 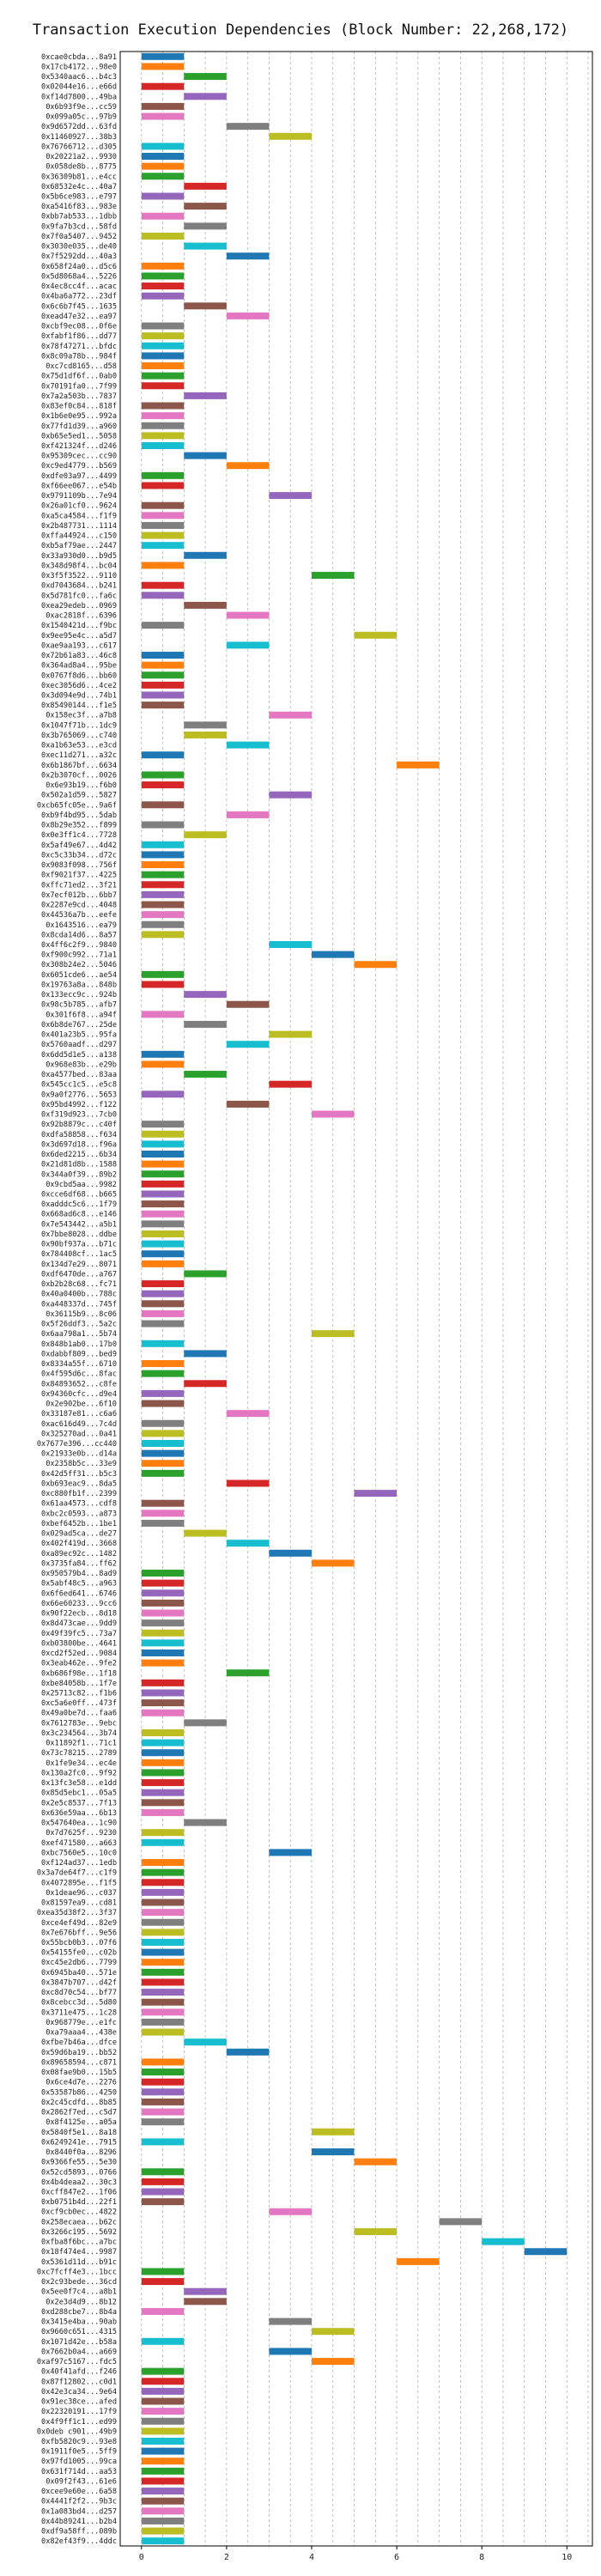 I want to click on y-tick-label: 0x7d7625f...9230, so click(x=81, y=1834).